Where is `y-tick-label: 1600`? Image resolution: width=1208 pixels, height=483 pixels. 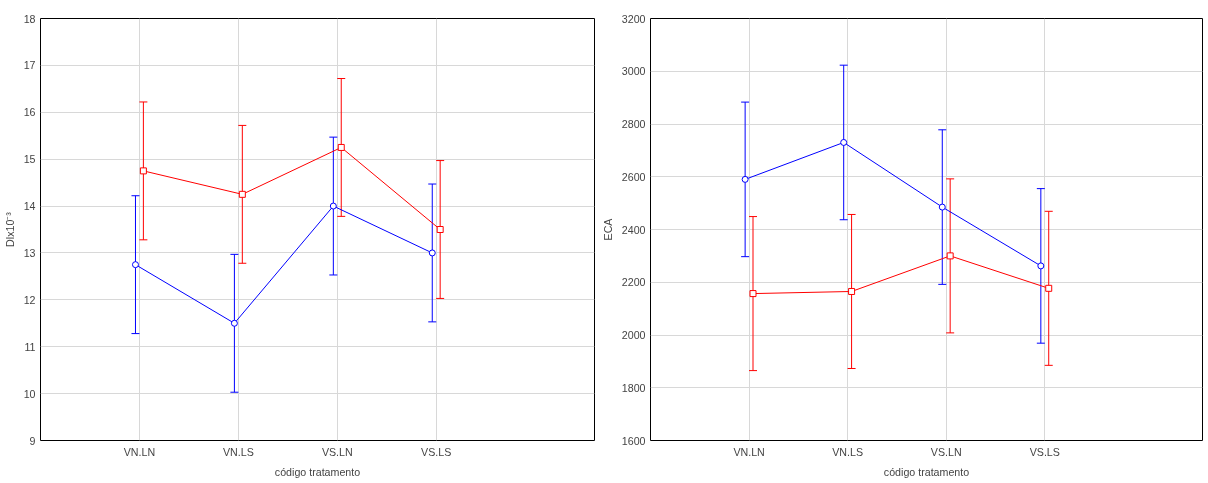 y-tick-label: 1600 is located at coordinates (633, 440).